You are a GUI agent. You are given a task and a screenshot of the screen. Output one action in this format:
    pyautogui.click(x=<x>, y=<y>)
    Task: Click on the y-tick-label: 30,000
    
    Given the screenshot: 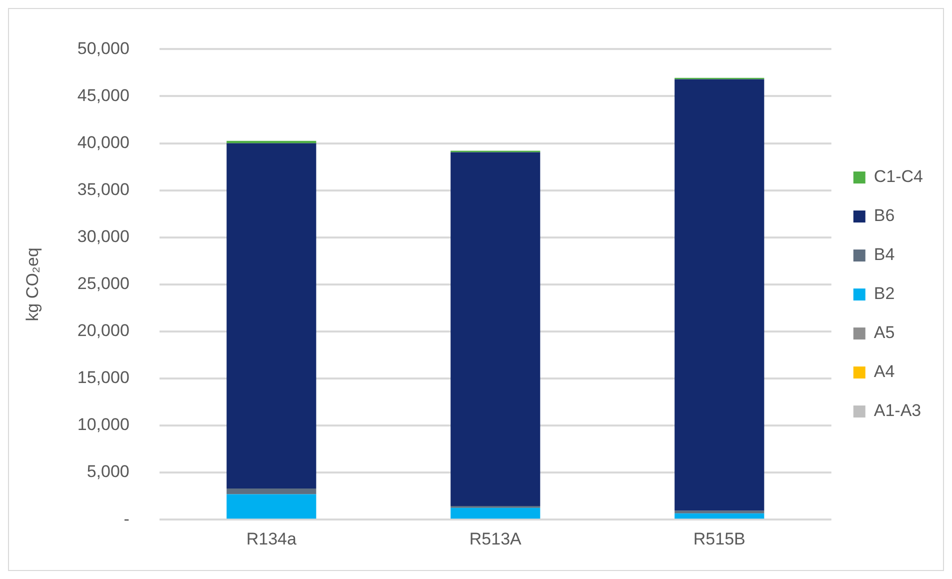 What is the action you would take?
    pyautogui.click(x=103, y=236)
    